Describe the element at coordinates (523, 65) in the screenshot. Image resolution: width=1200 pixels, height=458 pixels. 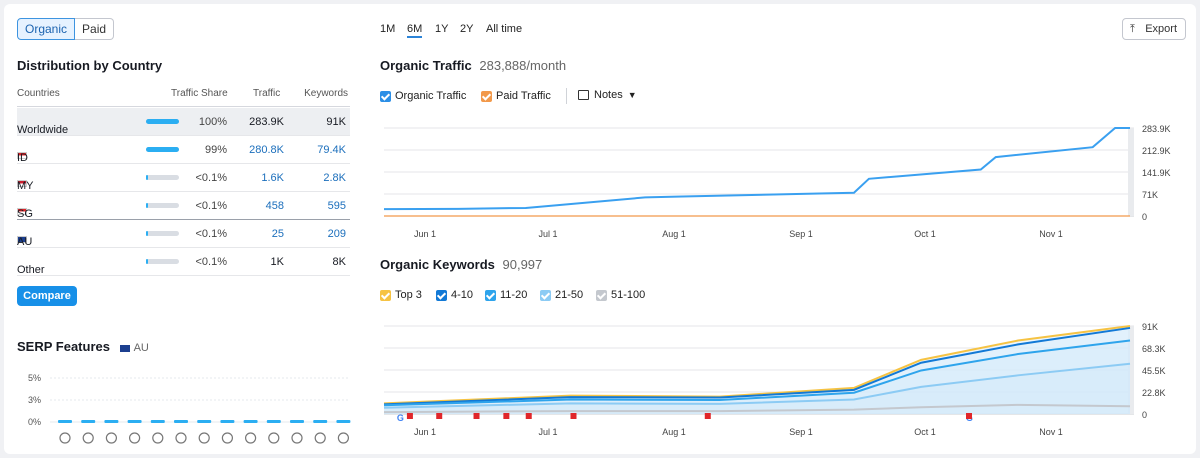
I see `organic-traffic-value: 283,888/month` at that location.